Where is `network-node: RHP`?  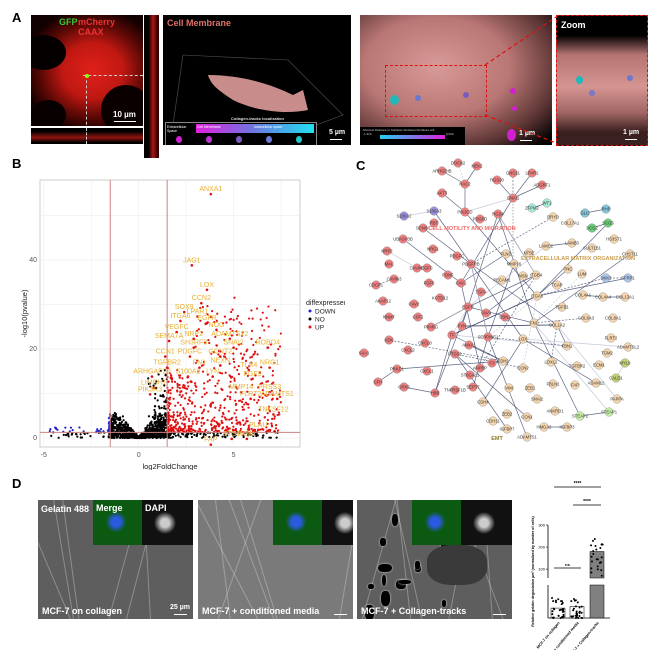 network-node: RHP is located at coordinates (606, 209).